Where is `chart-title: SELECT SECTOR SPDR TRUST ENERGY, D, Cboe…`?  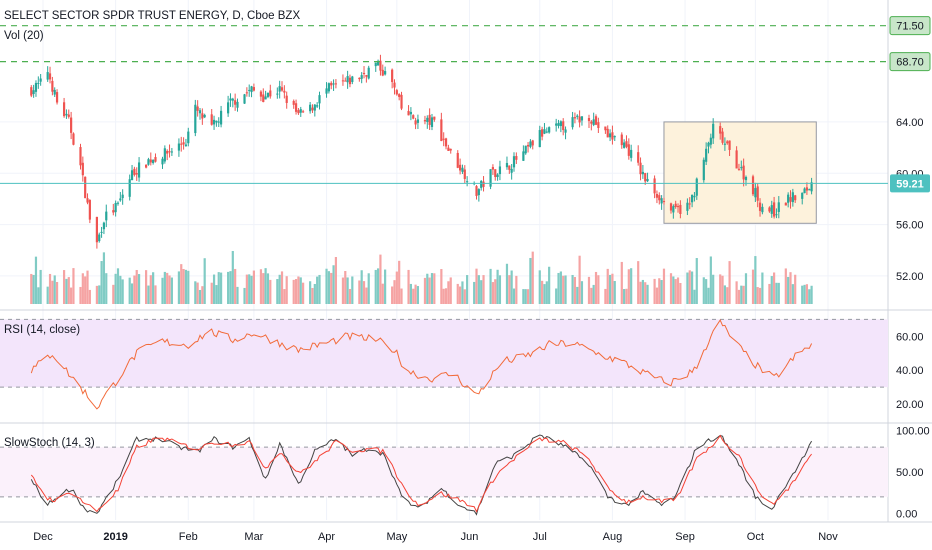
chart-title: SELECT SECTOR SPDR TRUST ENERGY, D, Cboe… is located at coordinates (152, 16).